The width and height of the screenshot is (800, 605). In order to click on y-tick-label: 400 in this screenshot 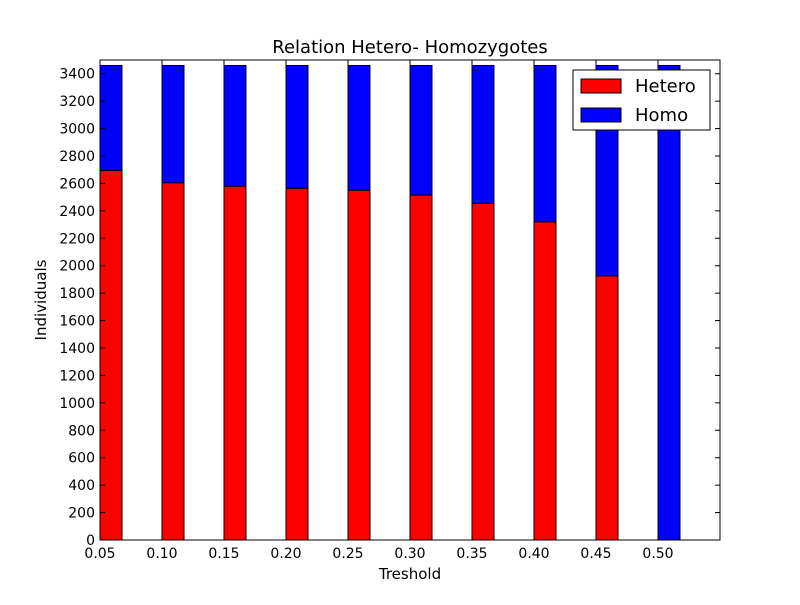, I will do `click(81, 486)`.